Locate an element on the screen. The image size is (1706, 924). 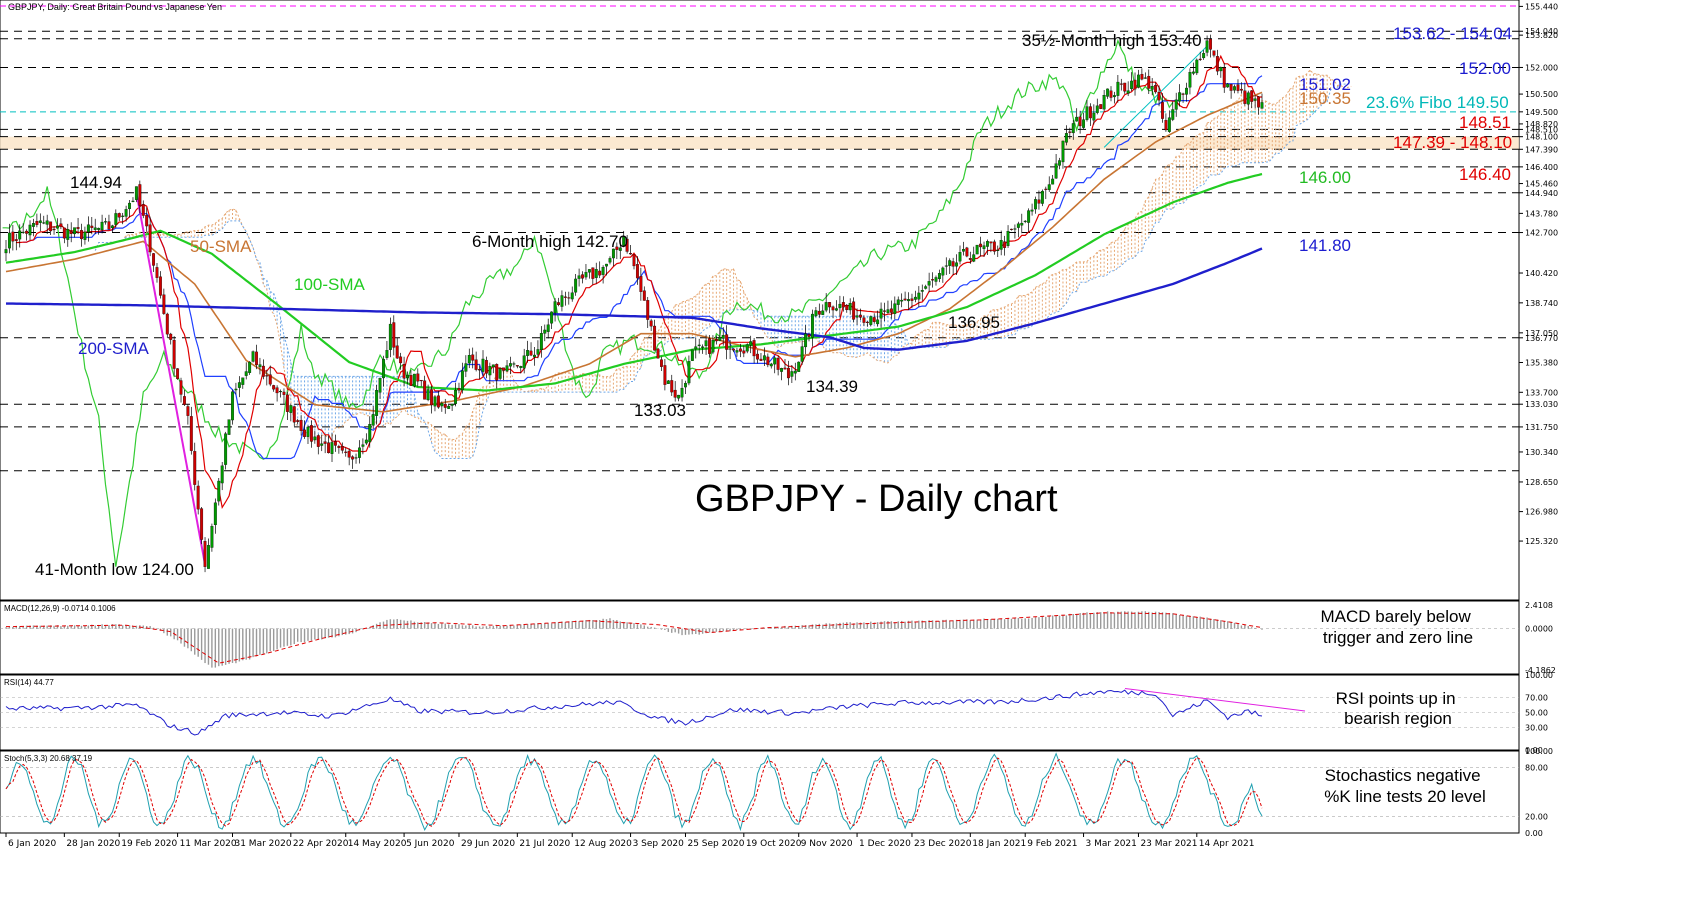
date-tick-label: 25 Sep 2020 is located at coordinates (715, 844).